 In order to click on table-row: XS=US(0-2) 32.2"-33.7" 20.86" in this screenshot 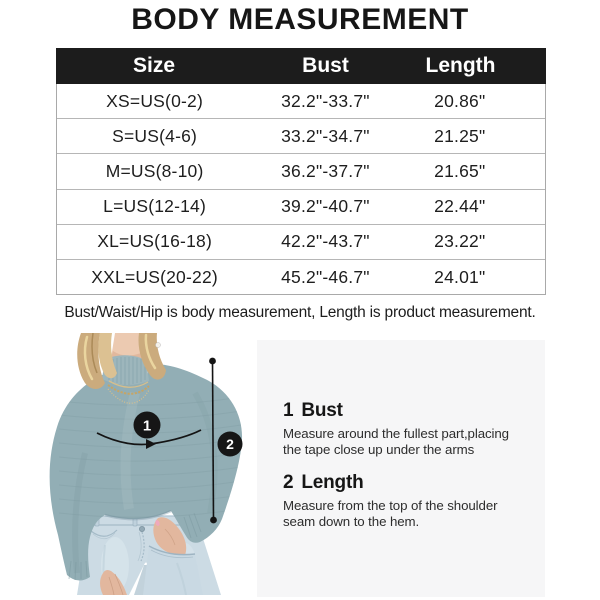, I will do `click(301, 102)`.